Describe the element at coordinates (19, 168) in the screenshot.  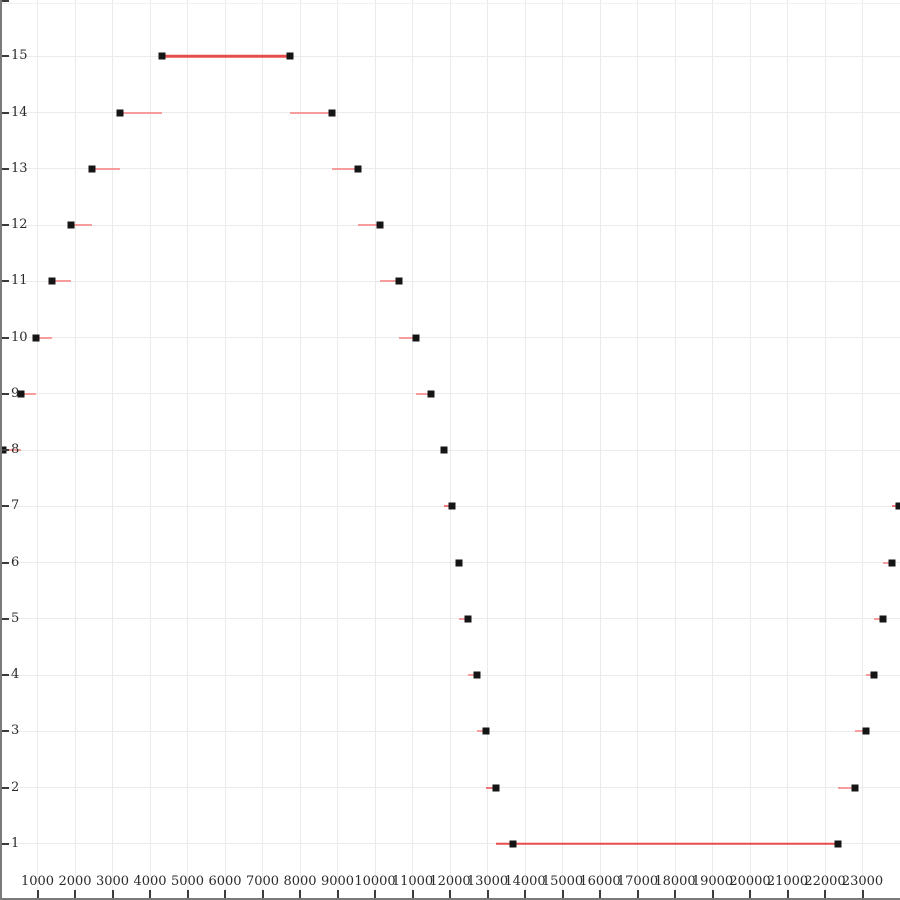
I see `y-tick-label: 13` at that location.